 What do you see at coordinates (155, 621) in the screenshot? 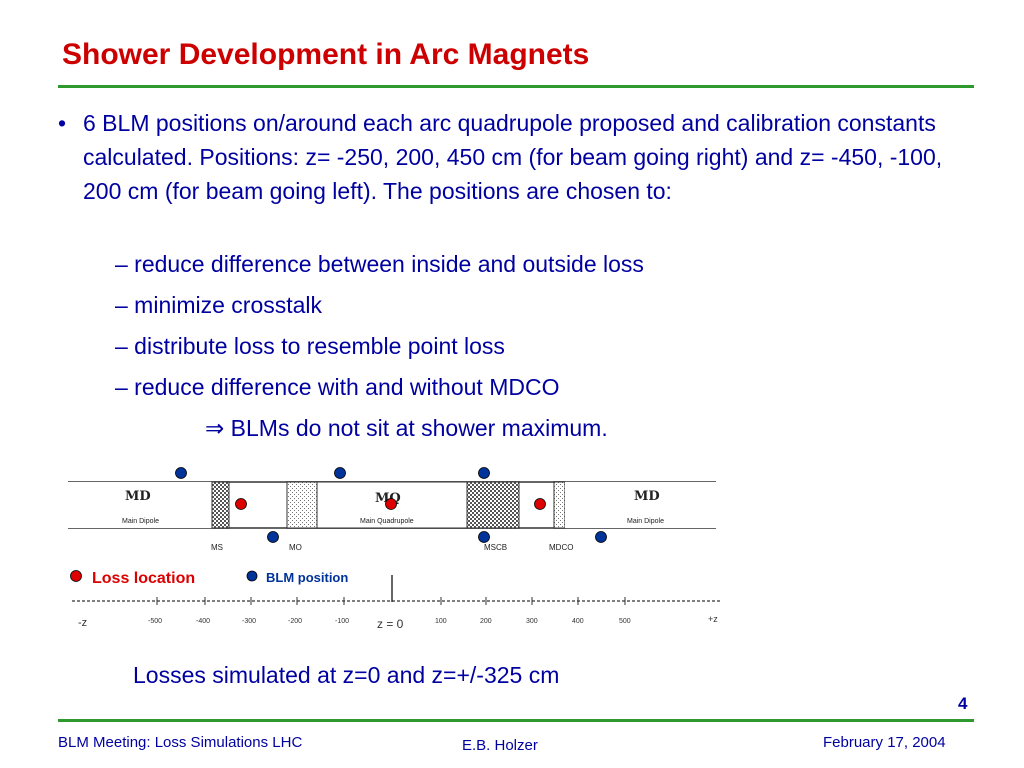
I see `axis-tick-label: -500` at bounding box center [155, 621].